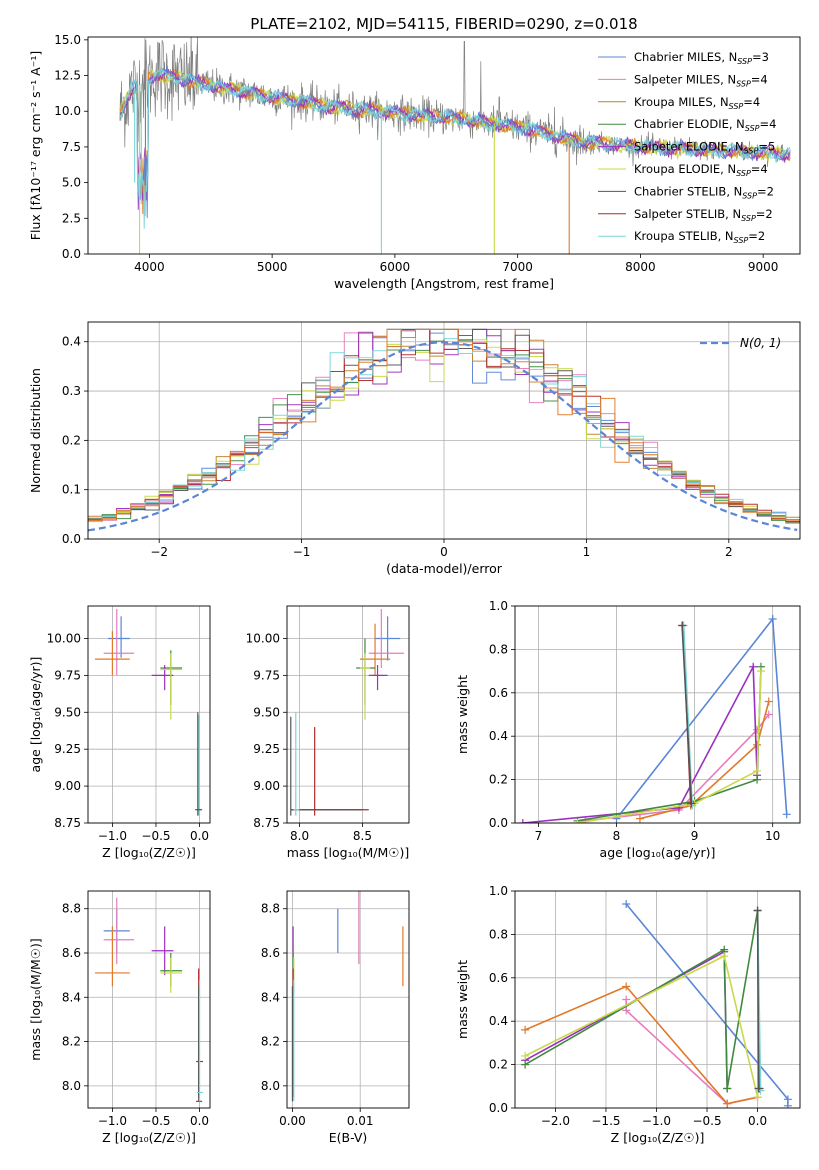 This screenshot has height=1170, width=819. Describe the element at coordinates (443, 436) in the screenshot. I see `gaussian-curve` at that location.